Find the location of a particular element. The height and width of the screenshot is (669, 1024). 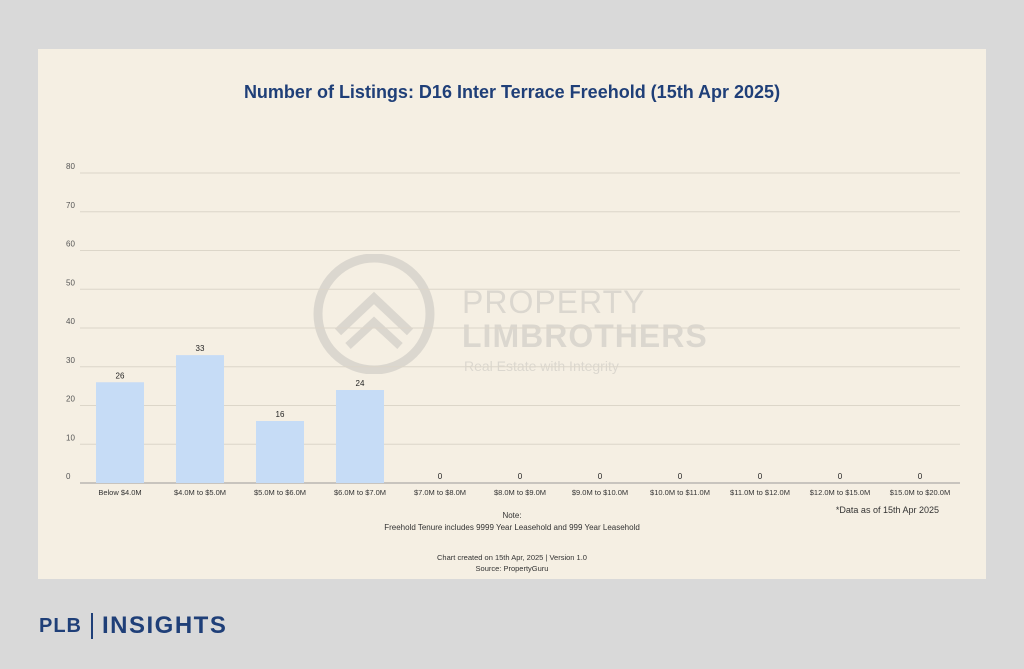

brand-plb: PLB is located at coordinates (60, 625).